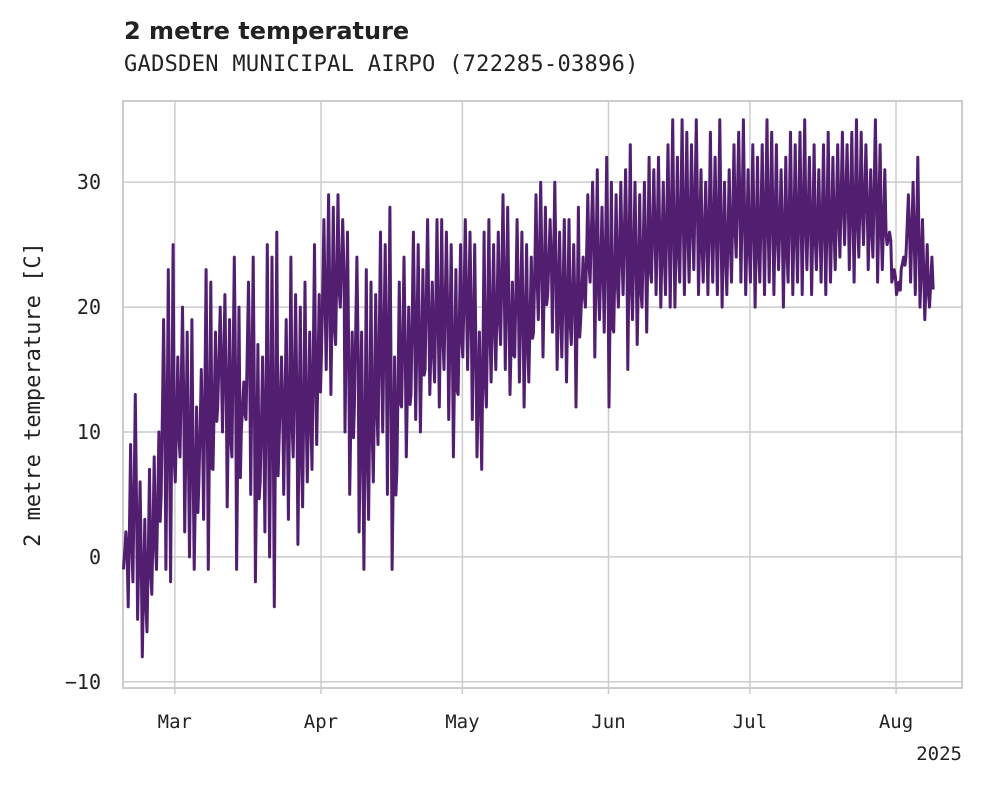 The height and width of the screenshot is (785, 981). I want to click on x-tick-label: May, so click(462, 722).